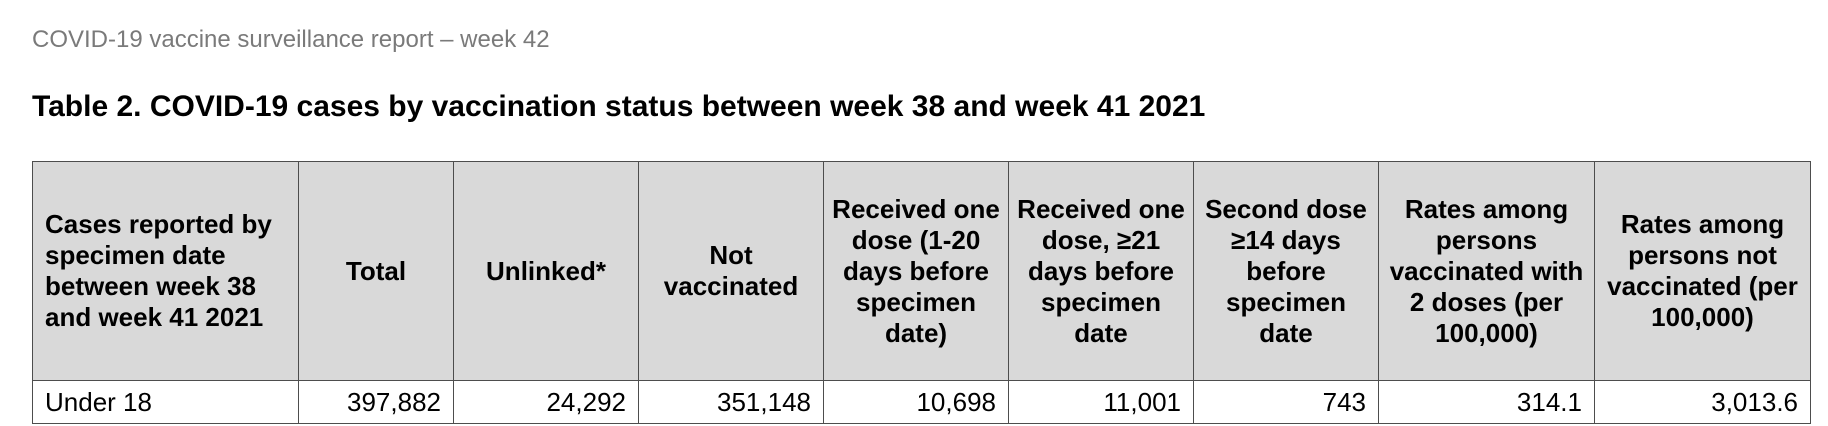  What do you see at coordinates (376, 271) in the screenshot?
I see `column-header-total: Total` at bounding box center [376, 271].